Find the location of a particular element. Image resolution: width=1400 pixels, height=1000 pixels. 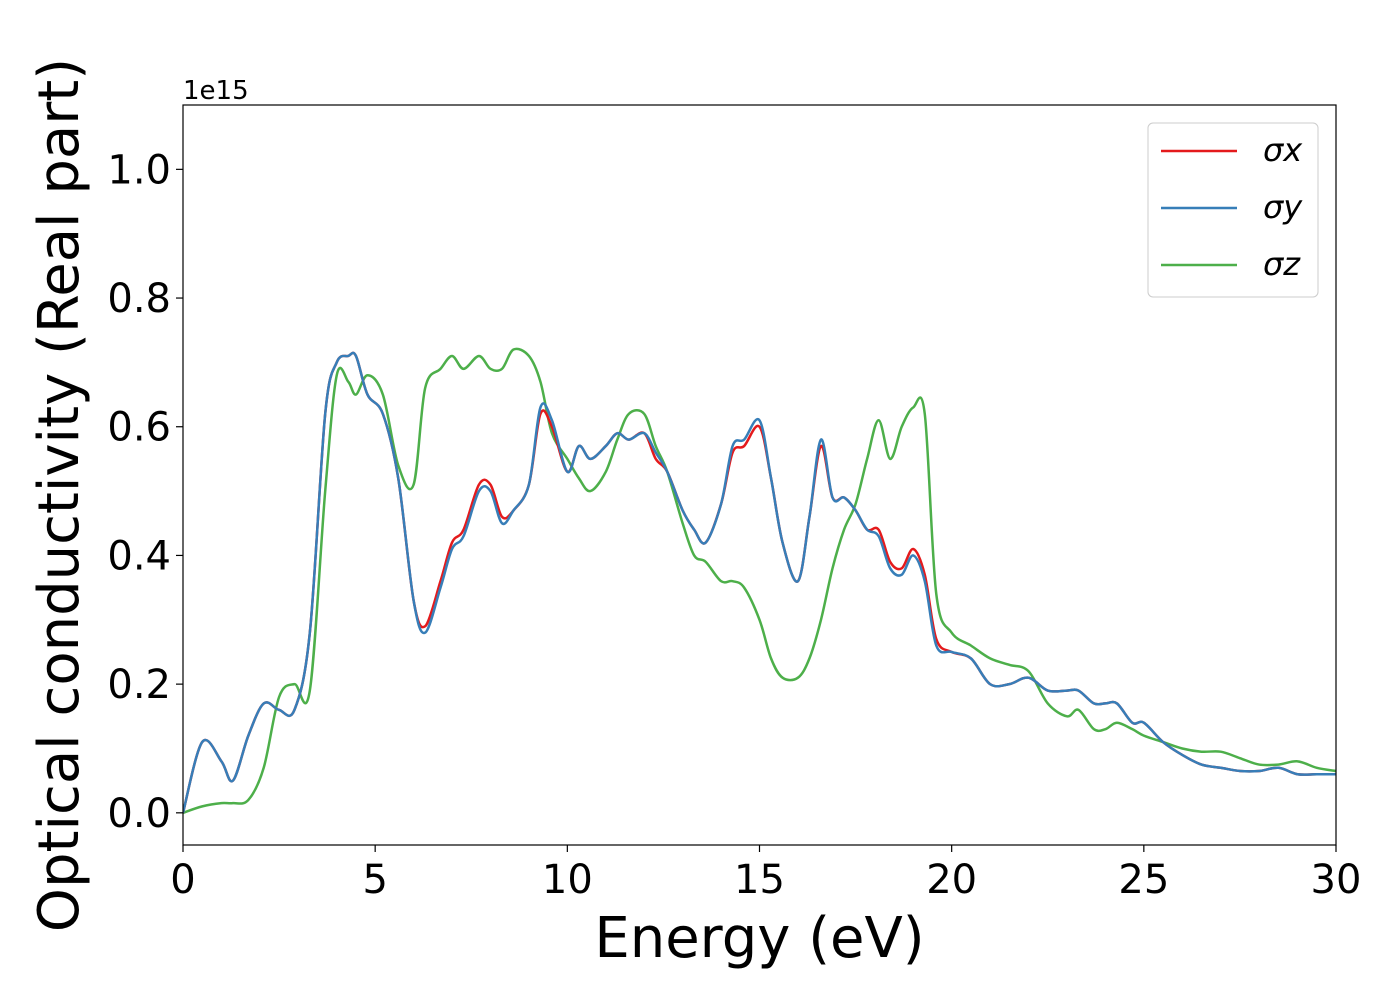

y-tick-label: 0.8 is located at coordinates (139, 299).